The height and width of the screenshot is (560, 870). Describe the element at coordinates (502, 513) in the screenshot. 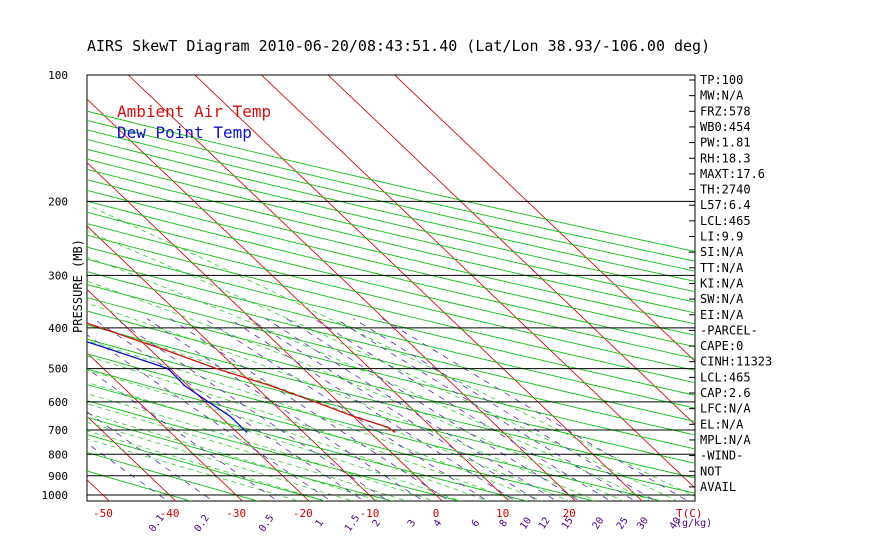

I see `bottom-axis-tick-label: 10` at that location.